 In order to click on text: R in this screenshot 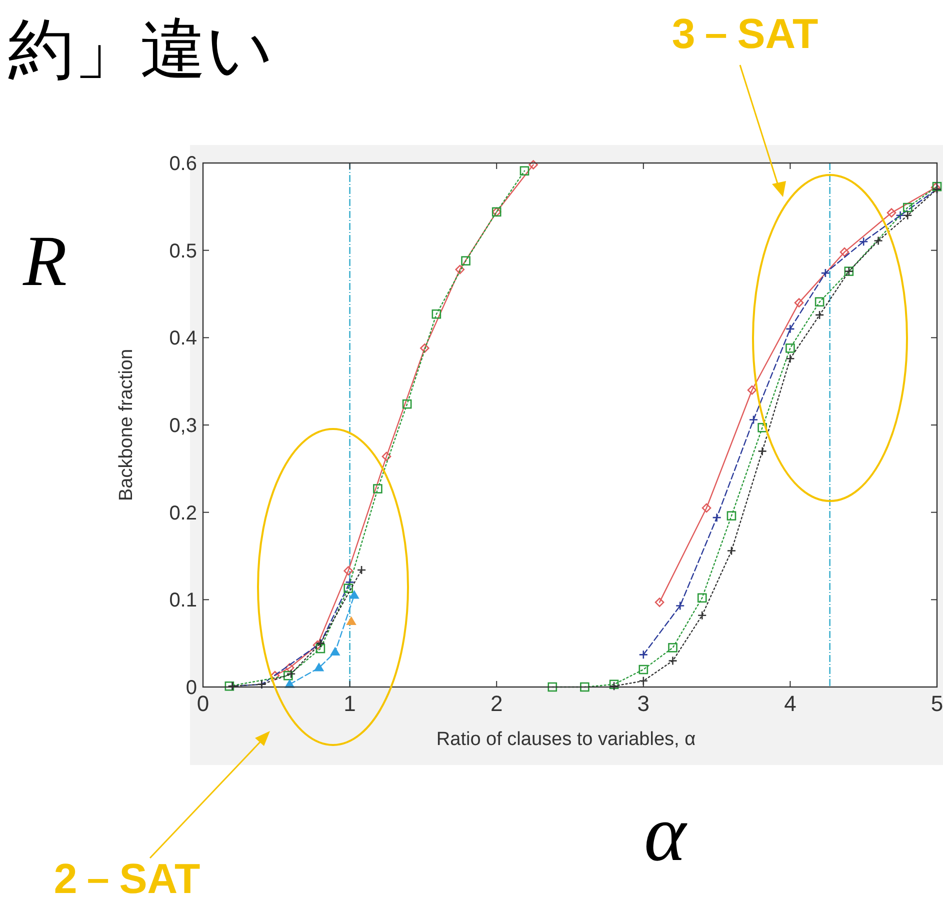, I will do `click(44, 261)`.